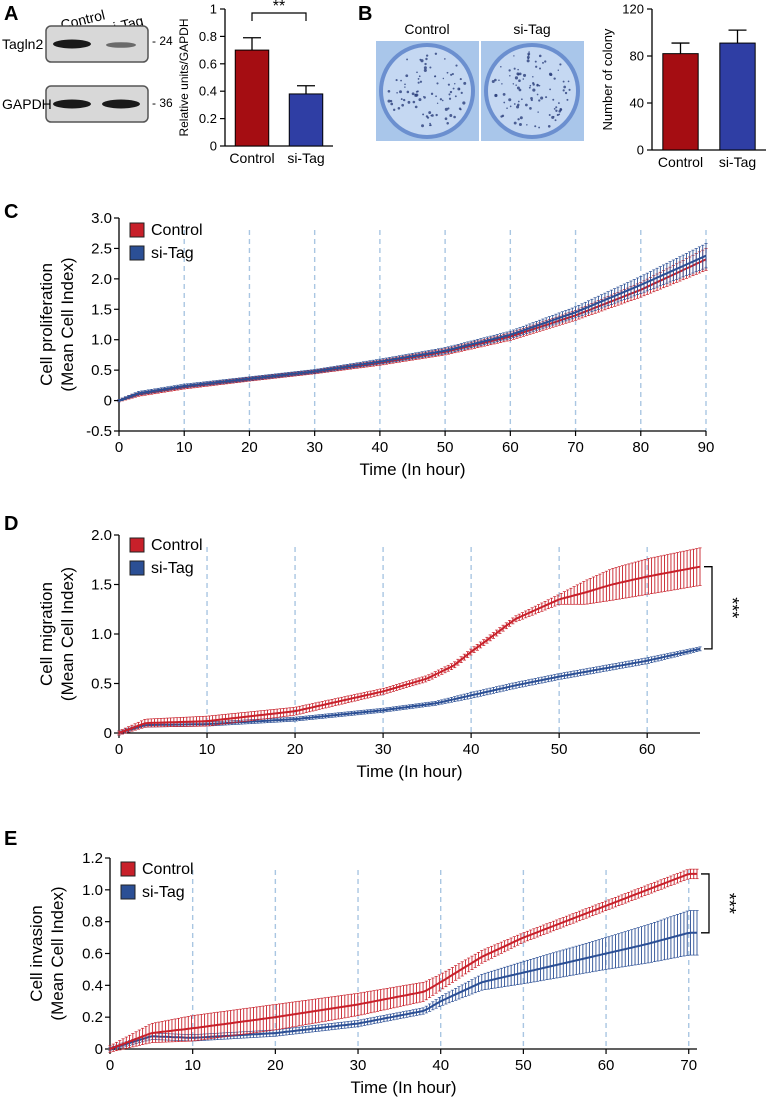 The height and width of the screenshot is (1099, 782). Describe the element at coordinates (403, 1087) in the screenshot. I see `x-axis-title-e: Time (In hour)` at that location.